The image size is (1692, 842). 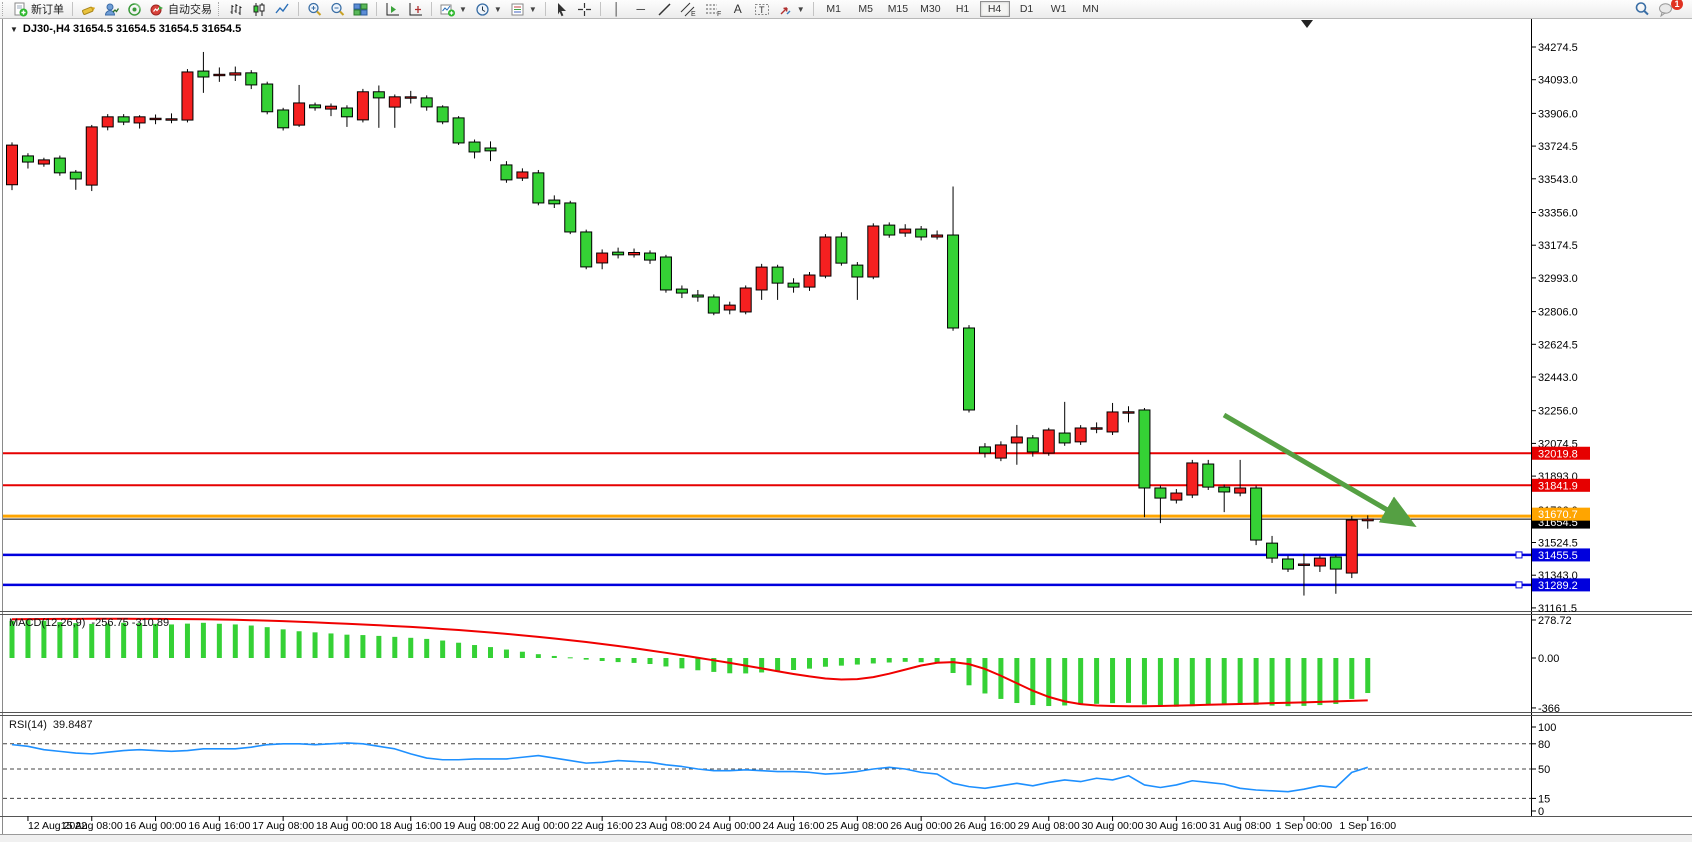 I want to click on timeframe-H4: H4, so click(x=994, y=9).